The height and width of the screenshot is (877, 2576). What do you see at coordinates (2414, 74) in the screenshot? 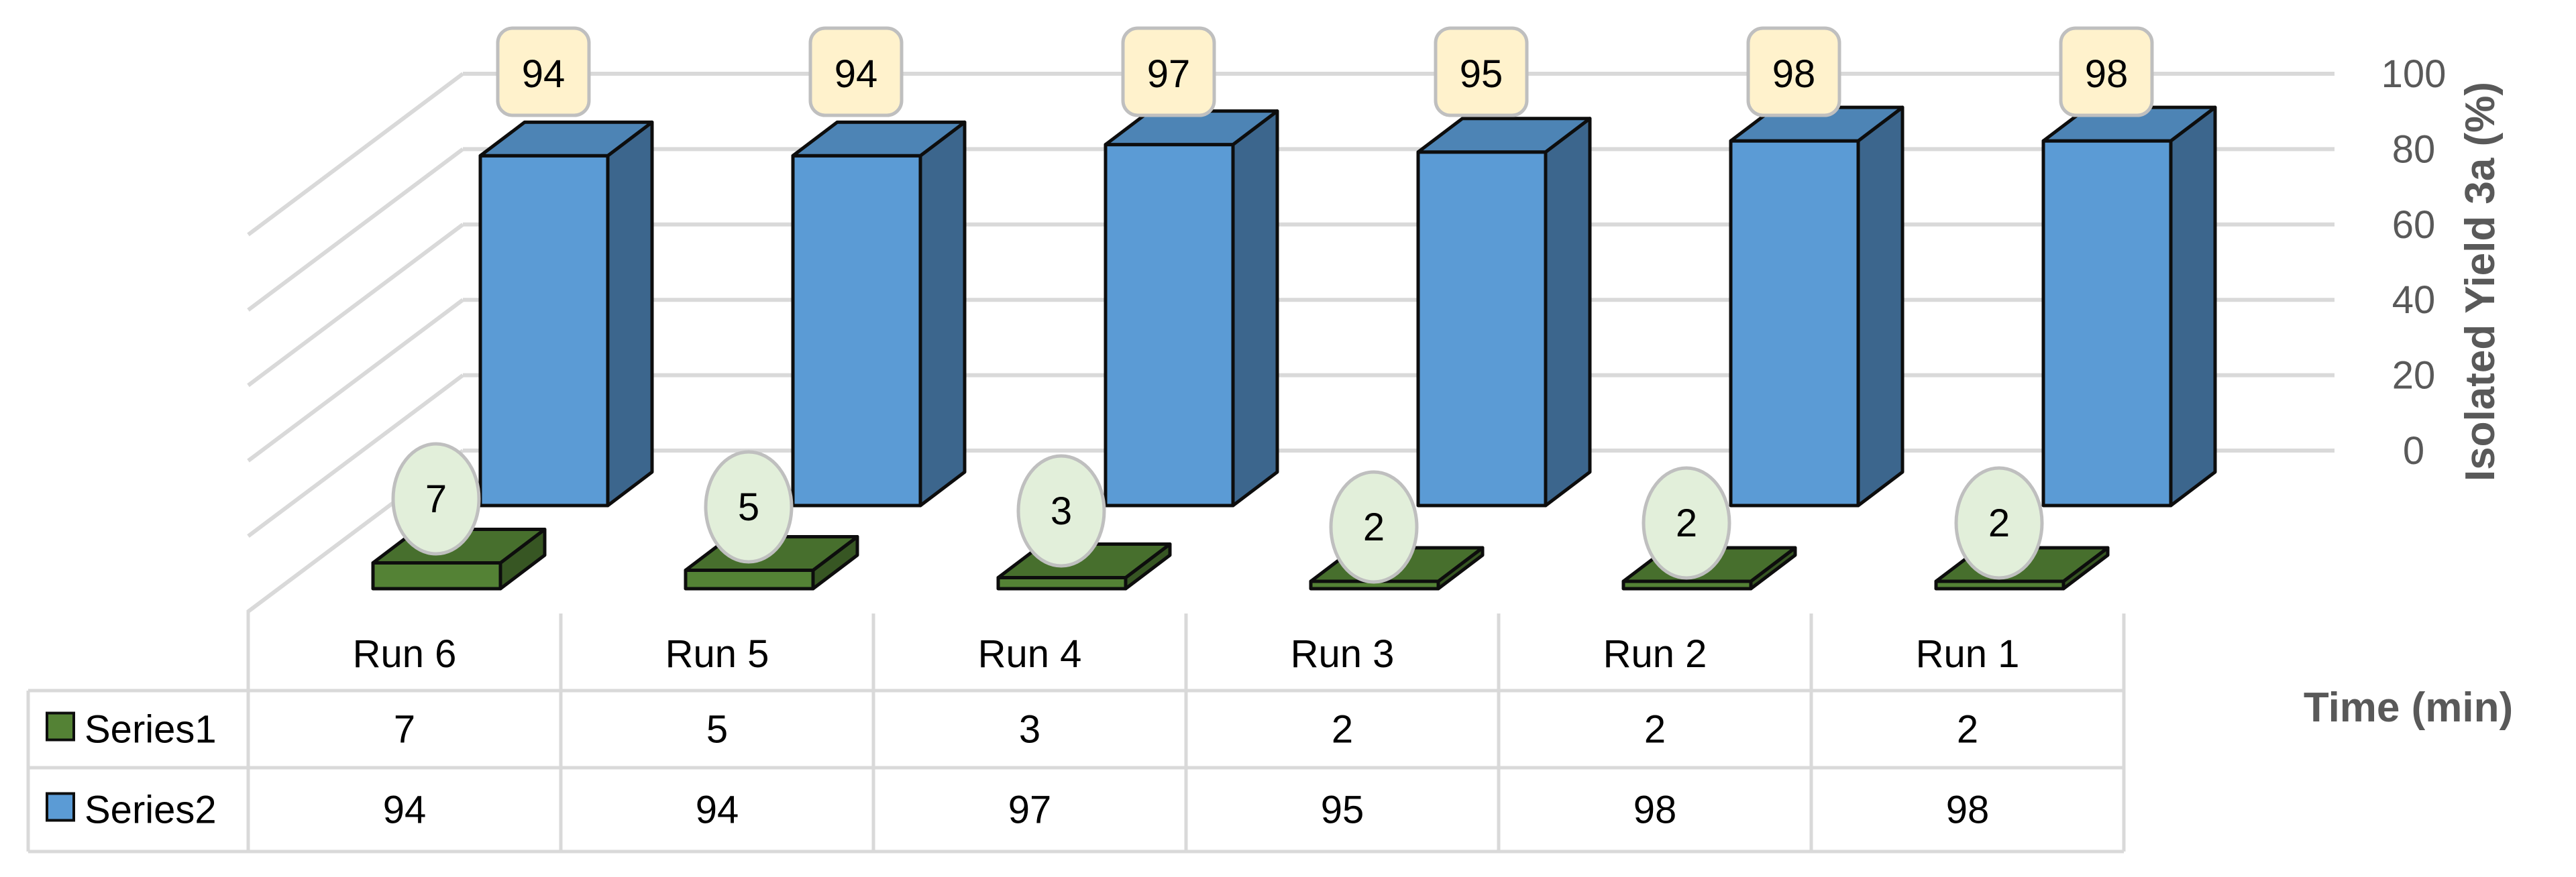
I see `y-tick-label: 100` at bounding box center [2414, 74].